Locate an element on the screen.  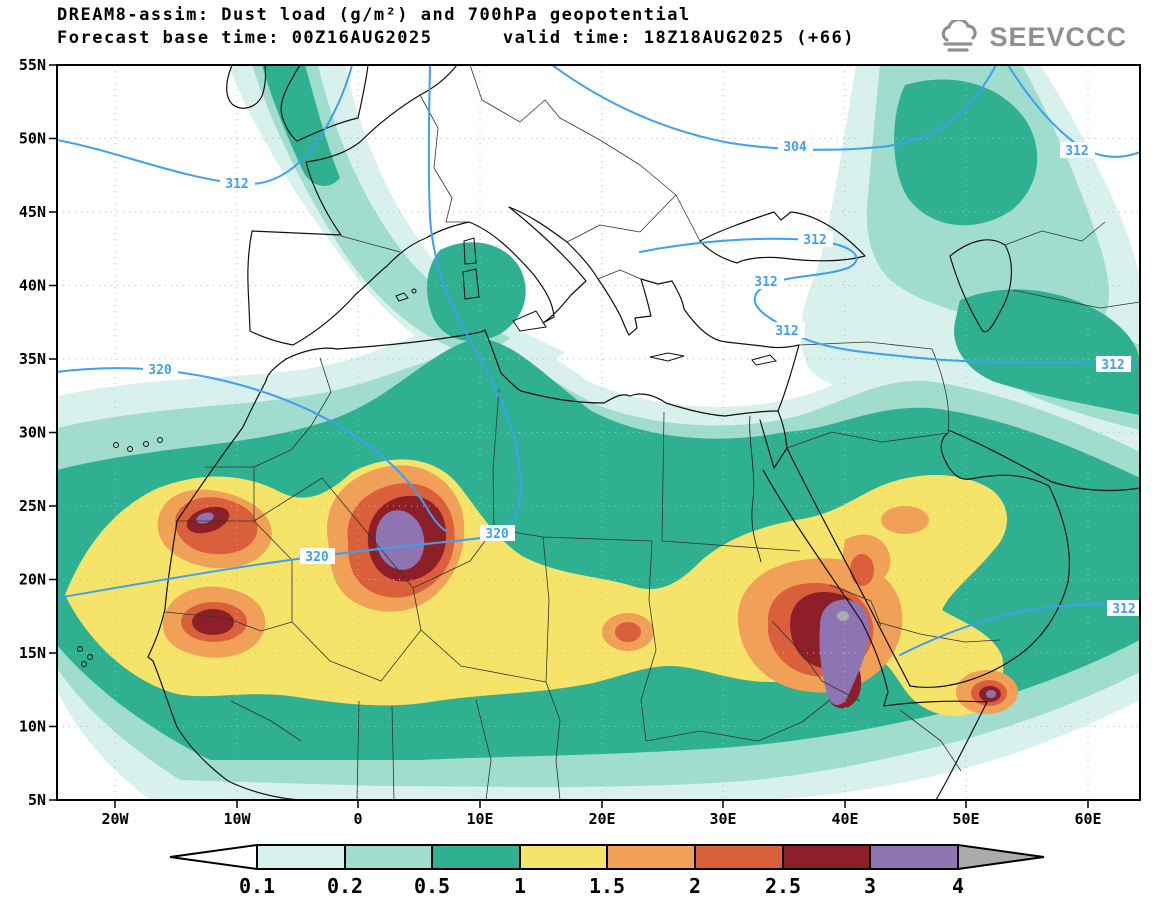
lon-tick-label: 0 is located at coordinates (357, 819).